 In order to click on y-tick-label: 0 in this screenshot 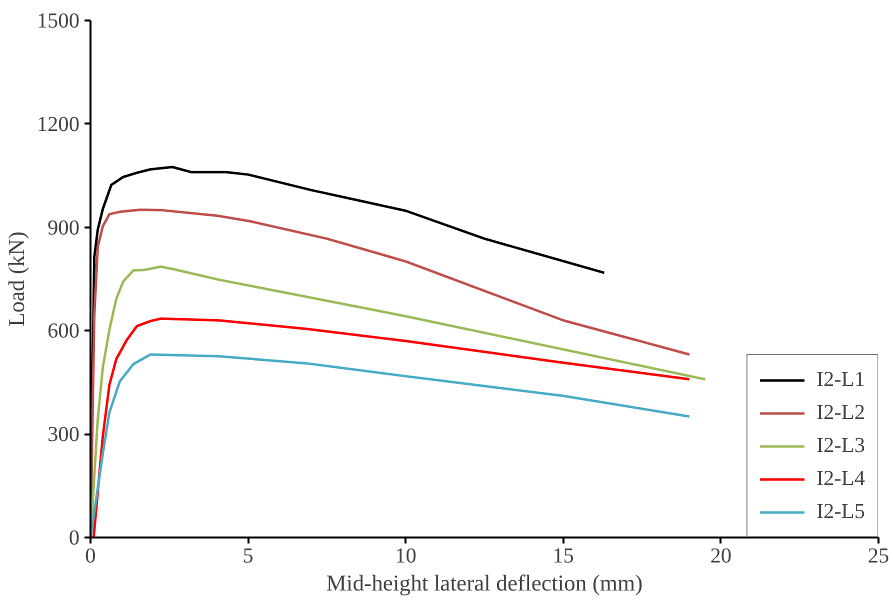, I will do `click(74, 538)`.